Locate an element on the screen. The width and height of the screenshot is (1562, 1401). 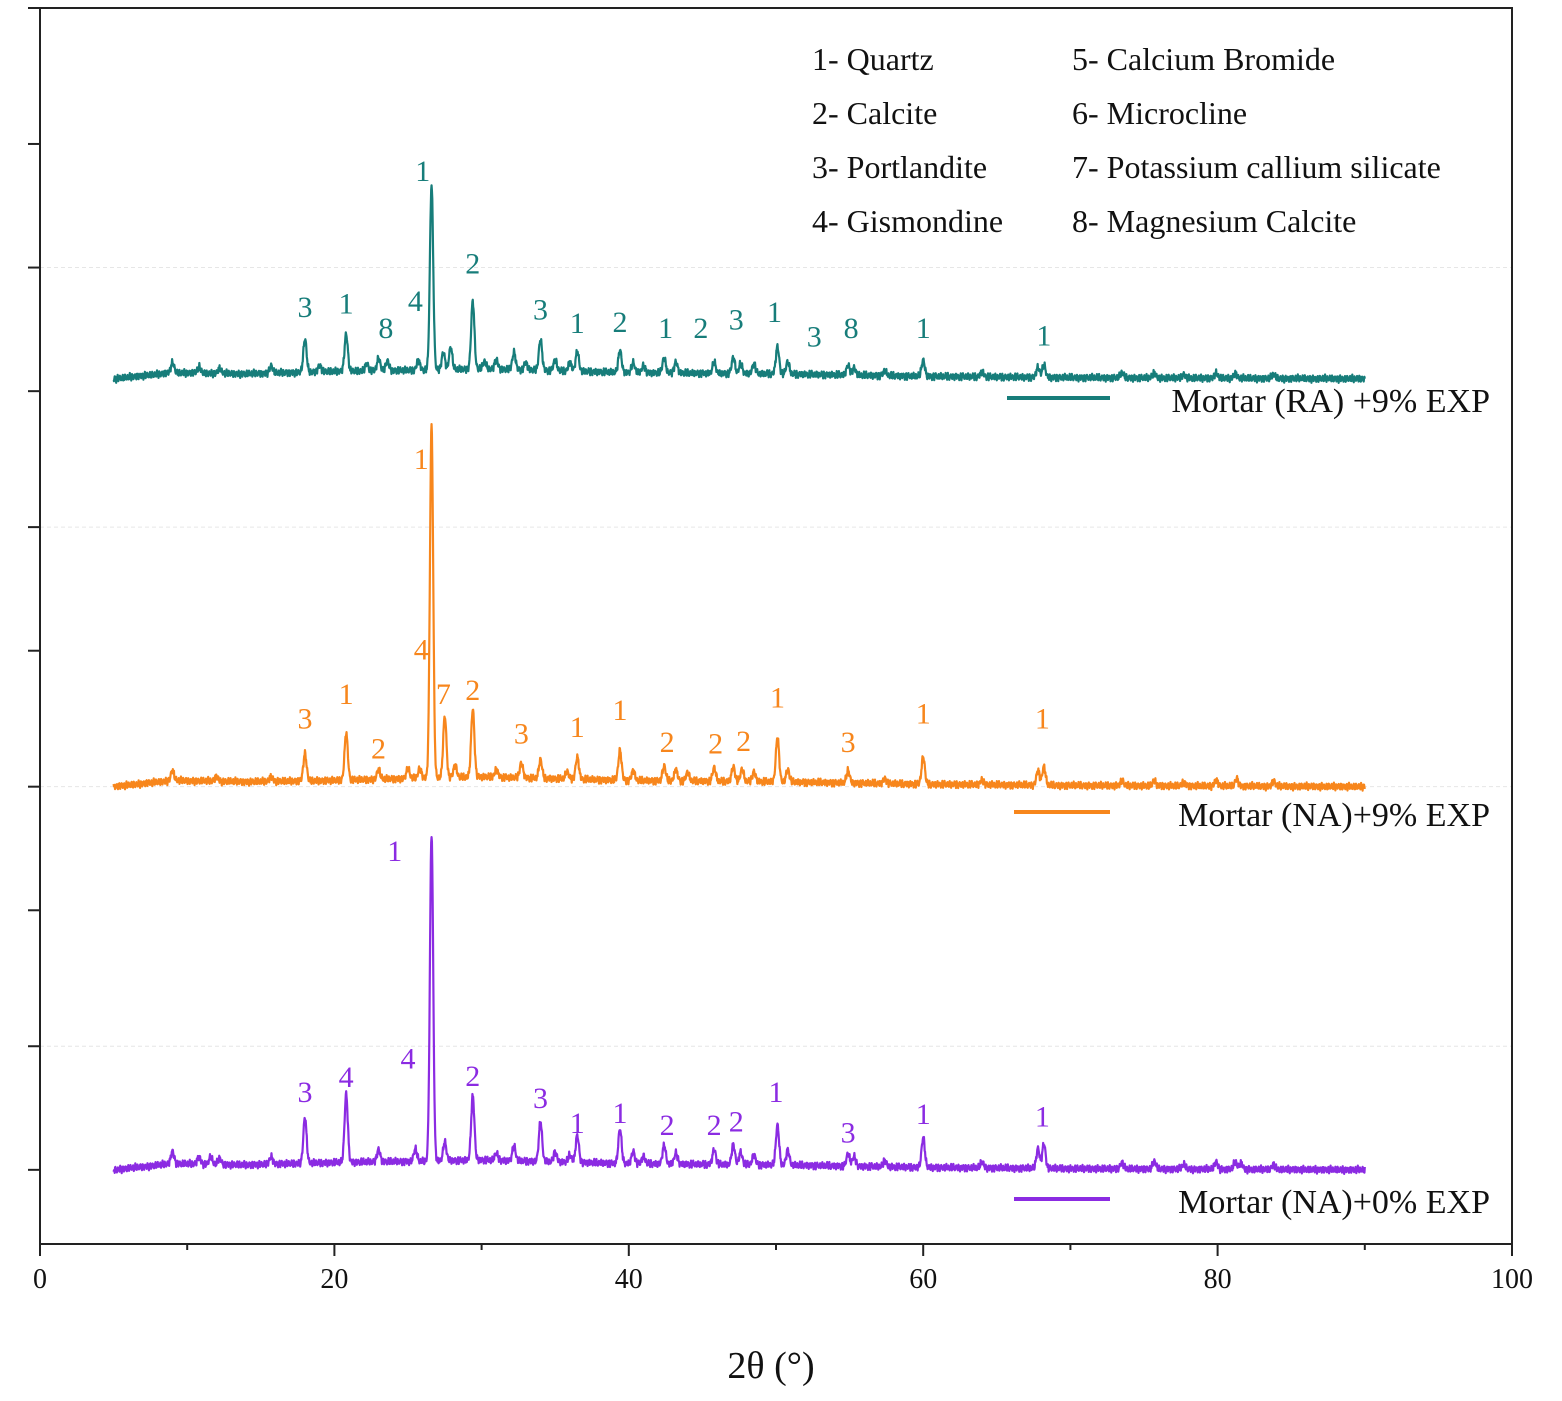
phase-legend-entry: 8- Magnesium Calcite is located at coordinates (1214, 221).